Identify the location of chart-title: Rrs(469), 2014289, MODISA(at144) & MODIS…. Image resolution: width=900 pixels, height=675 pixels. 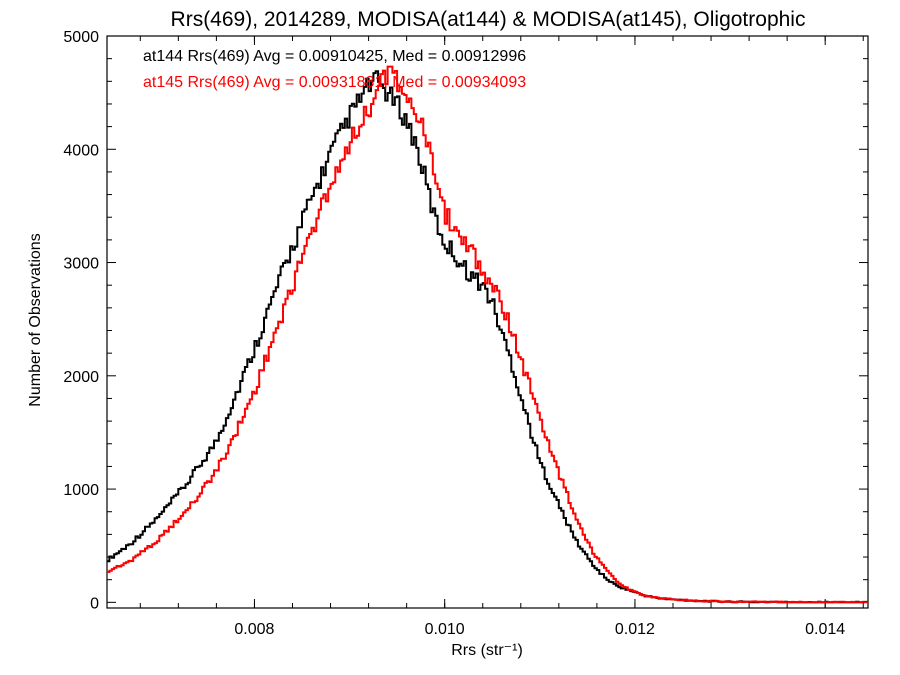
(488, 19).